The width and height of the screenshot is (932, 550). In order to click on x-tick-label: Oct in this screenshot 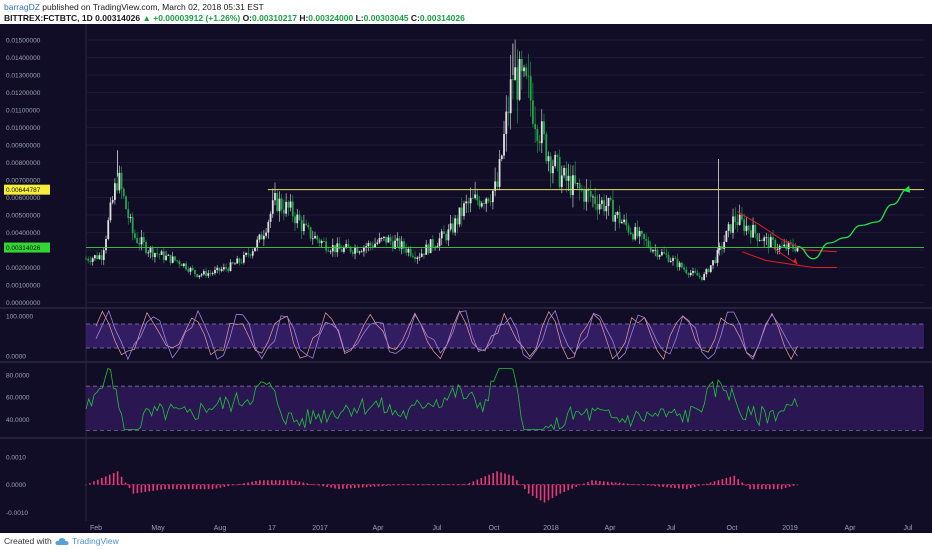, I will do `click(494, 528)`.